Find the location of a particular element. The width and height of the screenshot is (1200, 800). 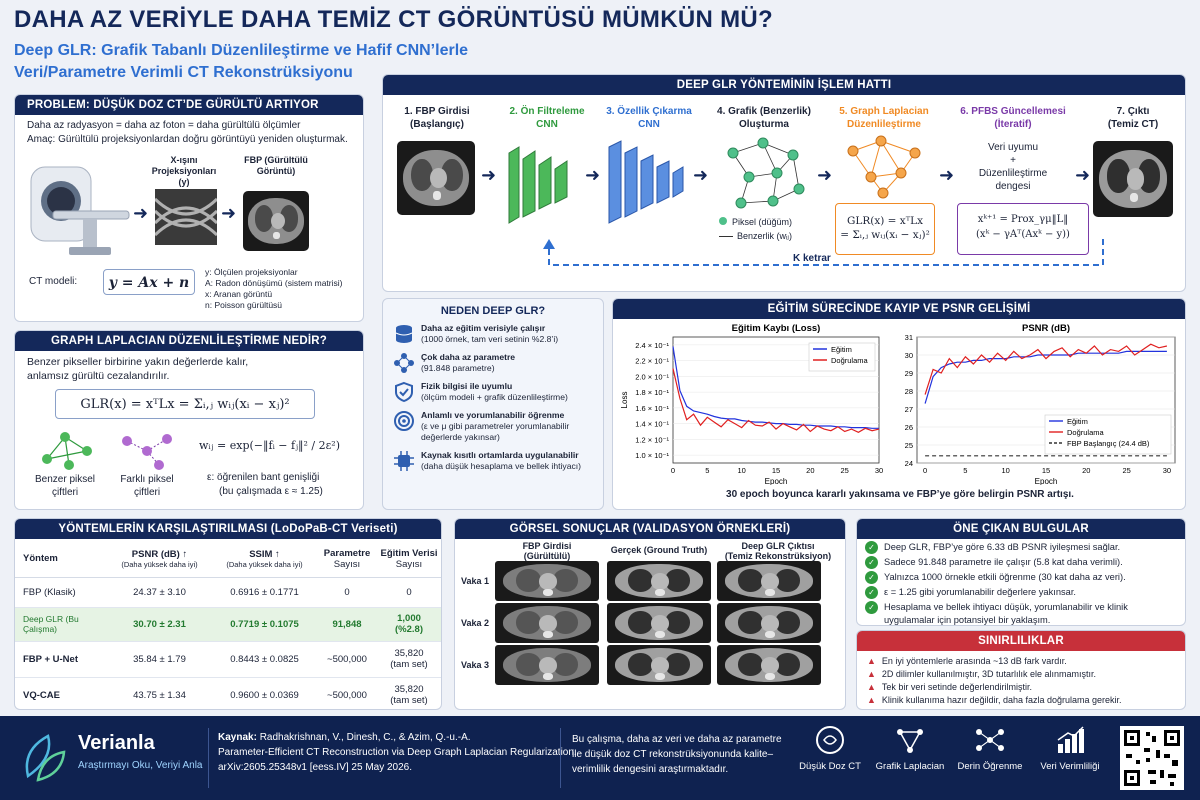

prefilter-cnn-icon is located at coordinates (538, 185).